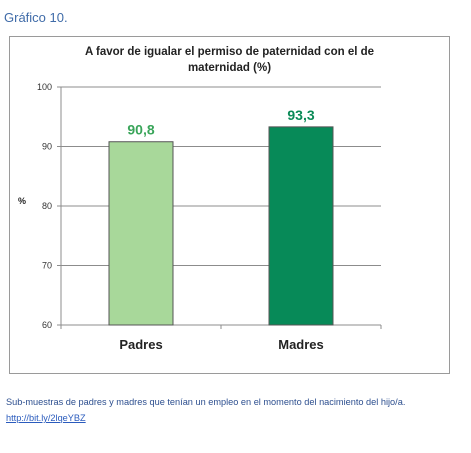 The width and height of the screenshot is (471, 453). What do you see at coordinates (47, 266) in the screenshot?
I see `y-tick-label: 70` at bounding box center [47, 266].